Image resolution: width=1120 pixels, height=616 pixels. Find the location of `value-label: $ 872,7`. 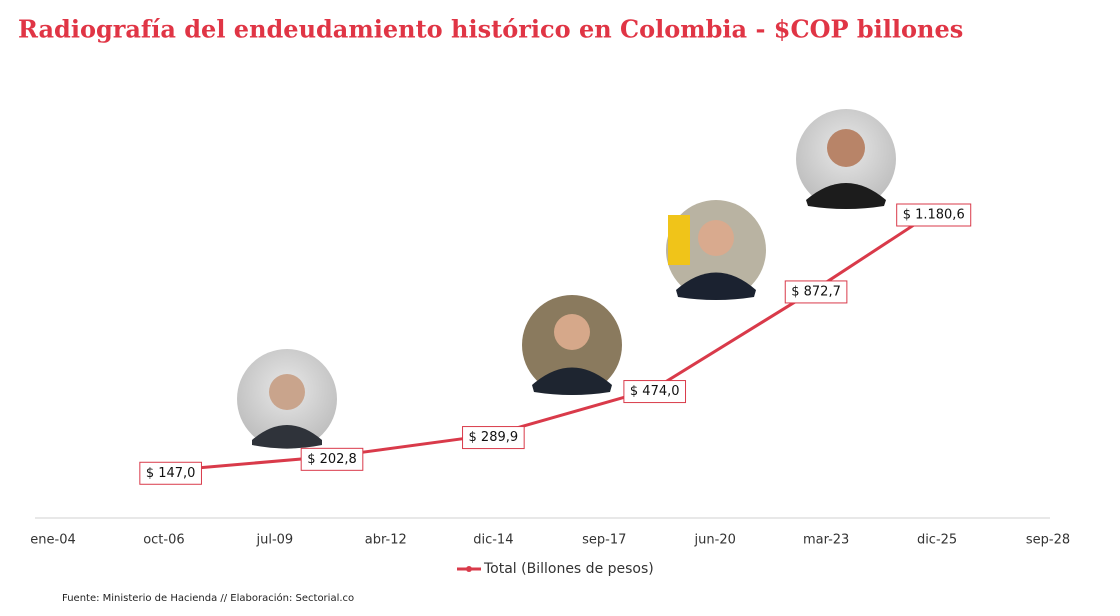

value-label: $ 872,7 is located at coordinates (816, 291).